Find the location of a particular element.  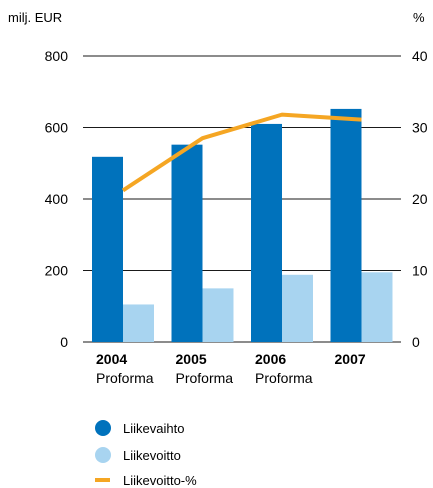

legend-label: Liikevoitto-% is located at coordinates (160, 480).